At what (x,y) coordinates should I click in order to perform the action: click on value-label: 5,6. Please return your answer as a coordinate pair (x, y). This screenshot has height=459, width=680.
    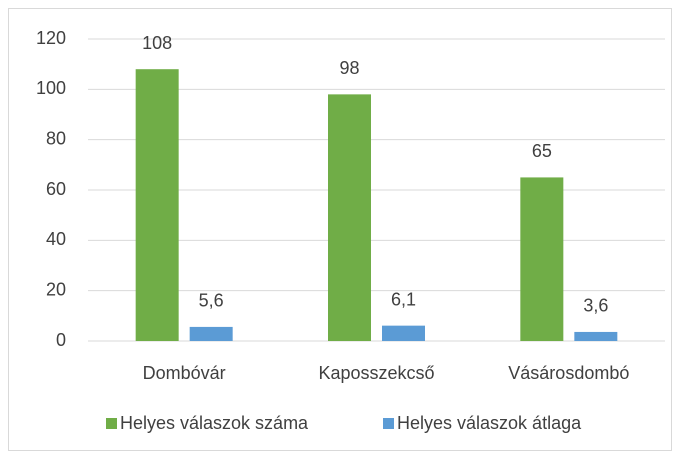
    Looking at the image, I should click on (211, 301).